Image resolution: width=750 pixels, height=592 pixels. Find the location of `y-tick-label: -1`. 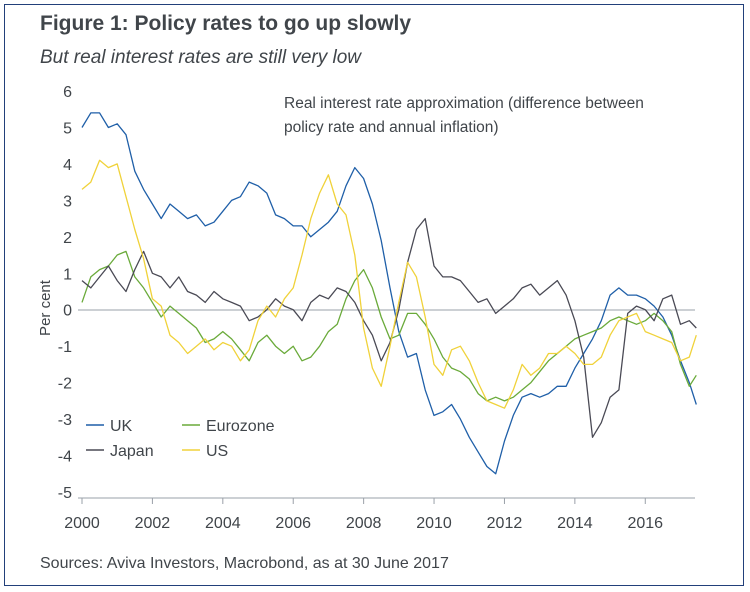

y-tick-label: -1 is located at coordinates (65, 347).